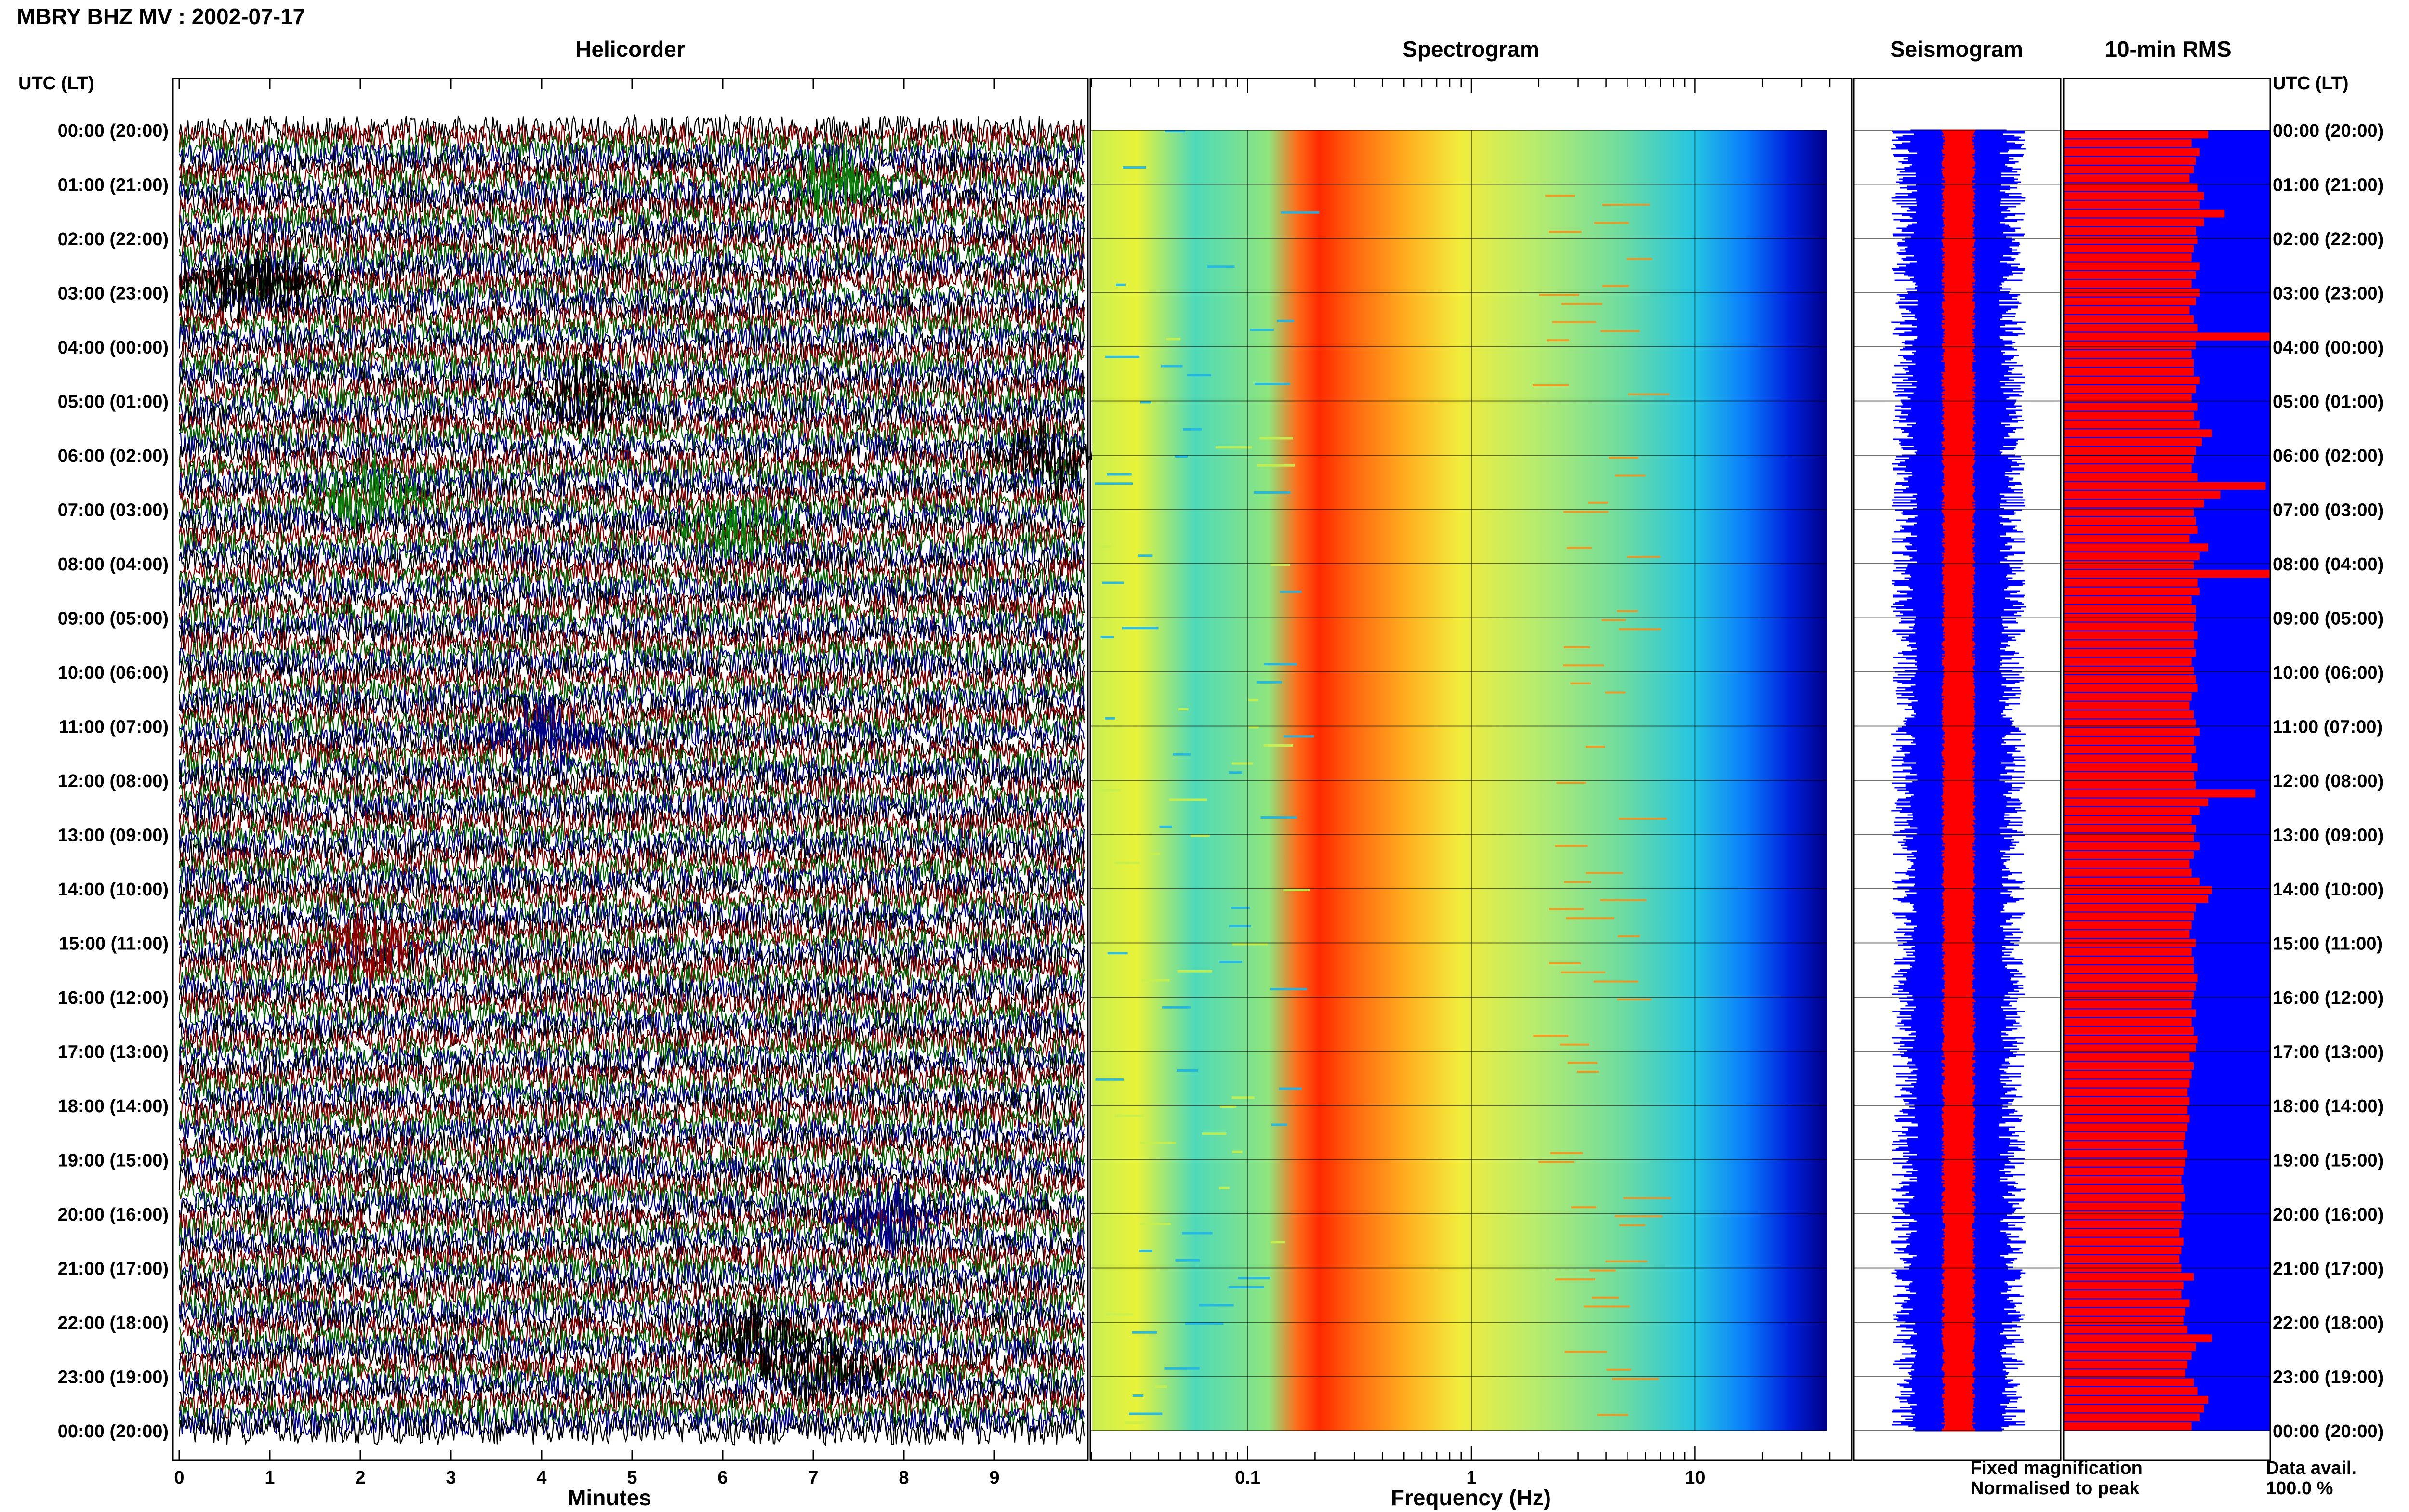 The image size is (2409, 1512). What do you see at coordinates (113, 836) in the screenshot?
I see `left-time-label: 13:00 (09:00)` at bounding box center [113, 836].